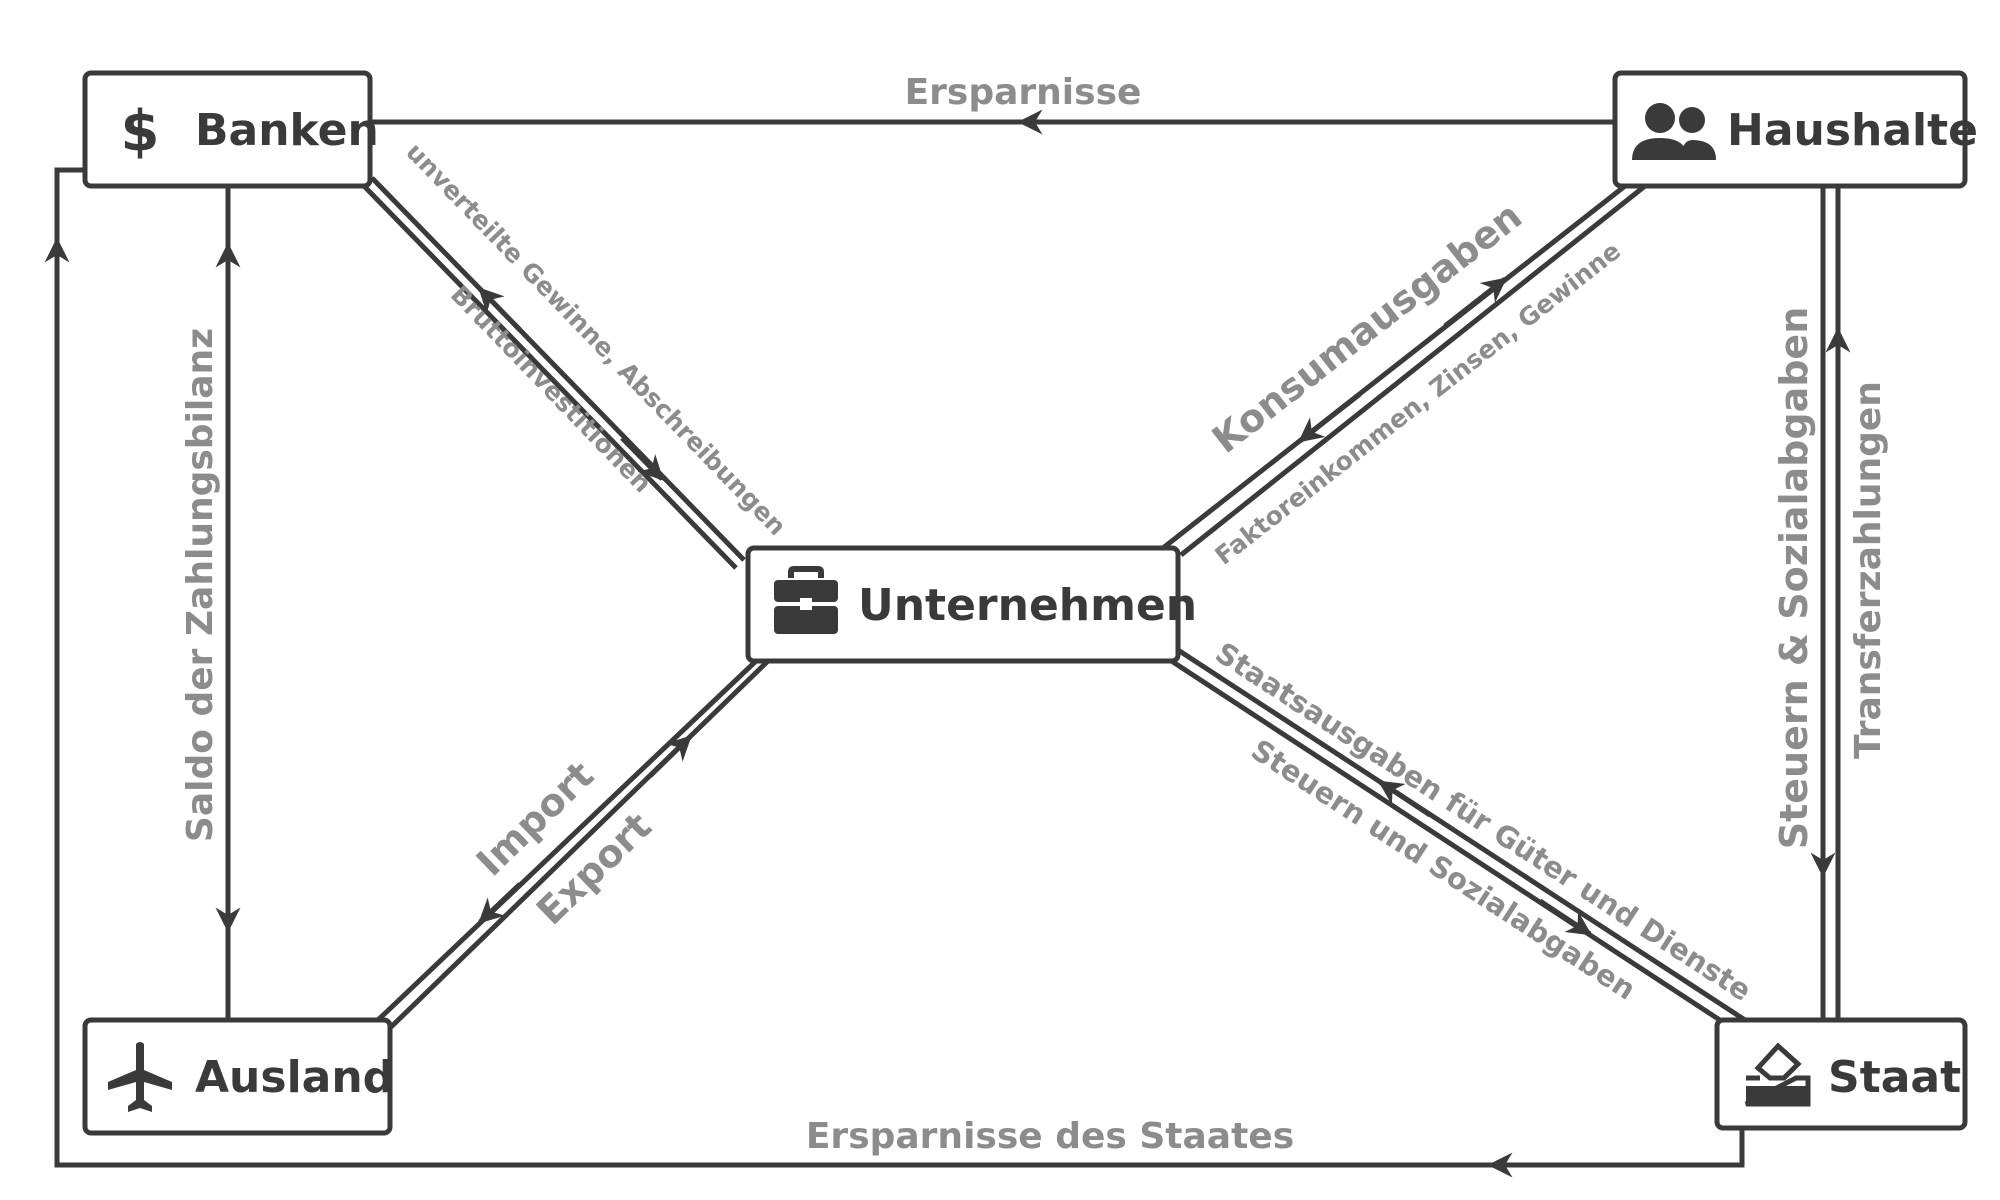  I want to click on flow-line-konsumausgaben, so click(1394, 367).